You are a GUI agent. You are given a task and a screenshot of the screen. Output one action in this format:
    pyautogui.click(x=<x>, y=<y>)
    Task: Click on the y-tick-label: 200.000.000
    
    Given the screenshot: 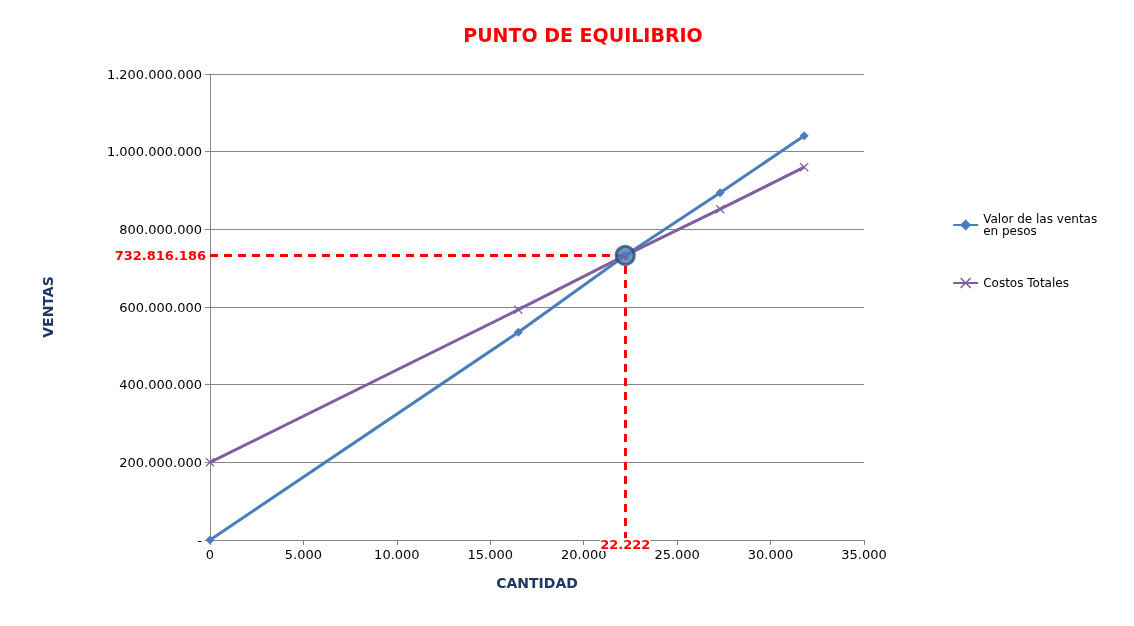 What is the action you would take?
    pyautogui.click(x=160, y=462)
    